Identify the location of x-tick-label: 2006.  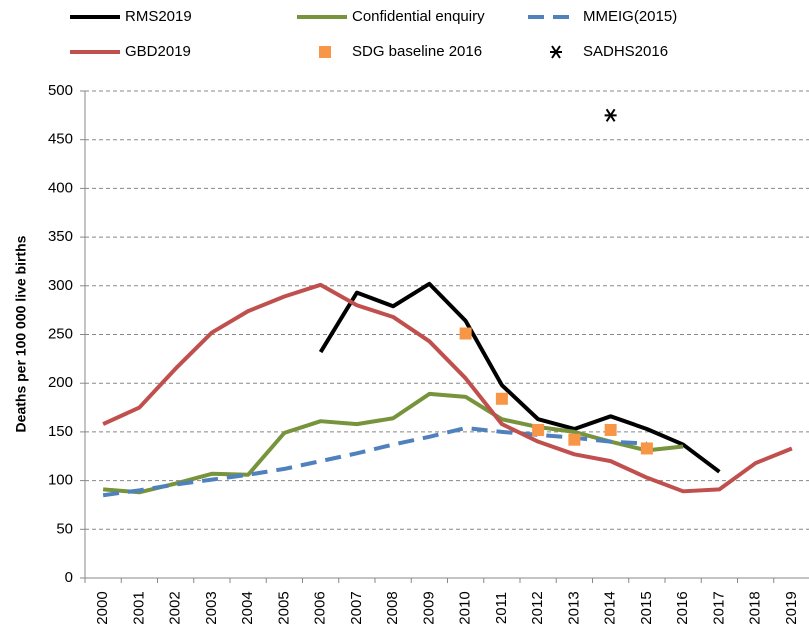
(320, 607).